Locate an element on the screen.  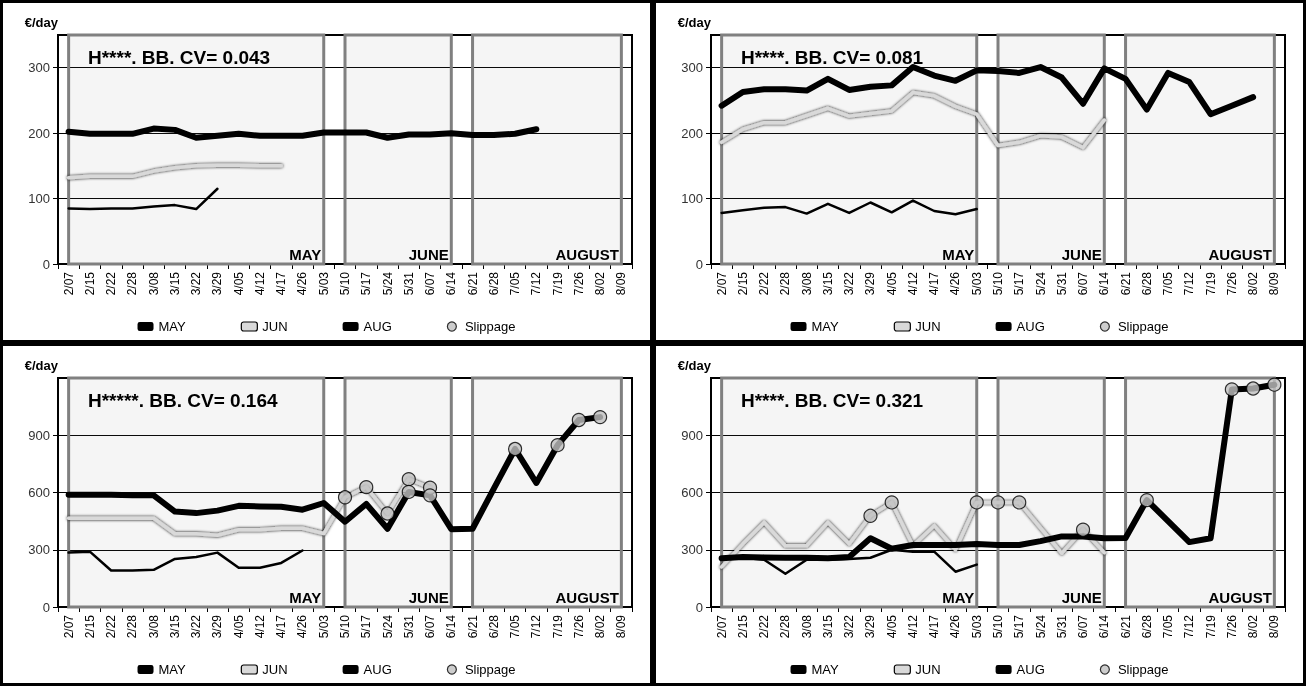
band-label: JUNE is located at coordinates (428, 597).